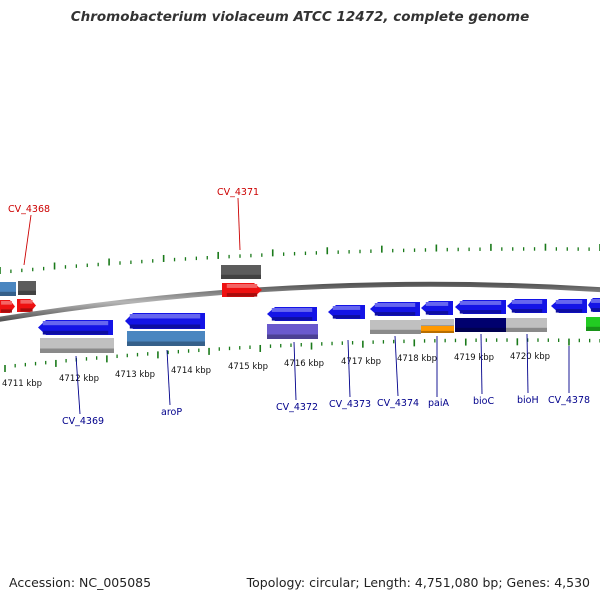  What do you see at coordinates (248, 367) in the screenshot?
I see `tick-label: 4715 kbp` at bounding box center [248, 367].